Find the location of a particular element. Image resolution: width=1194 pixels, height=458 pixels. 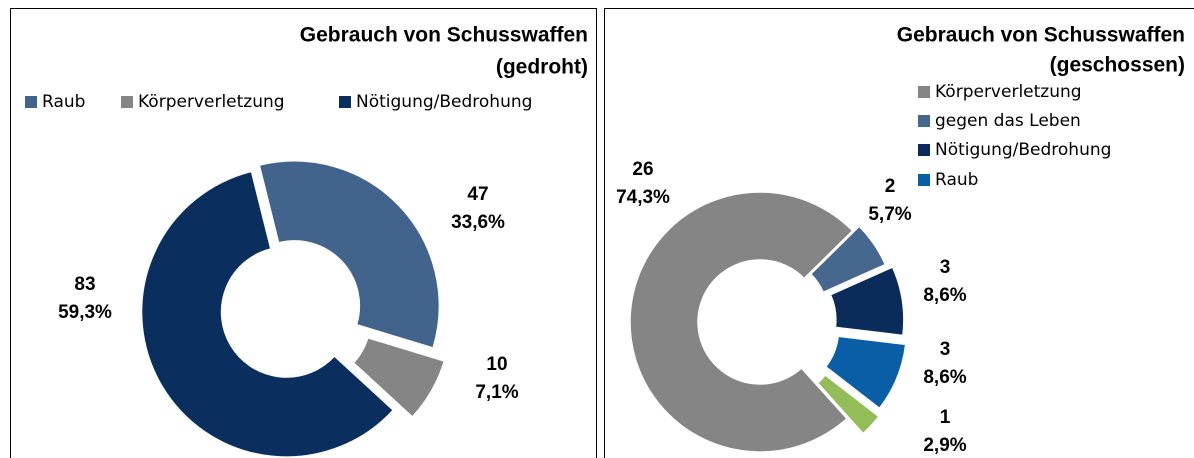

data-label: 1 is located at coordinates (945, 417).